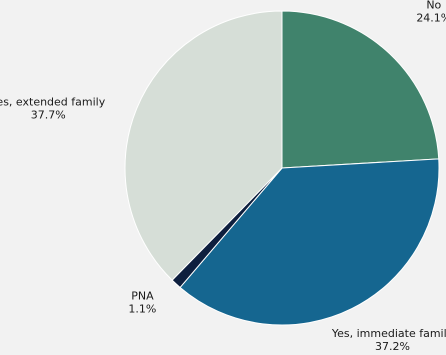 The image size is (446, 355). I want to click on slice-label-name: Yes, extended family, so click(53, 101).